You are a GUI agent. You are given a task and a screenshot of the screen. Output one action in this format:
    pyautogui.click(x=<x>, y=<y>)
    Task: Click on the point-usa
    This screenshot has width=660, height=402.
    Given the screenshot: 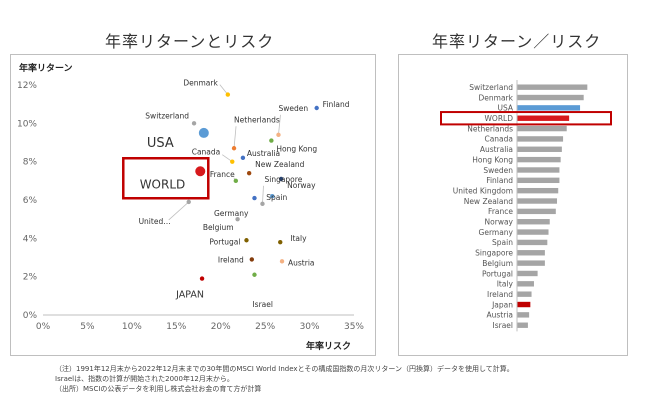 What is the action you would take?
    pyautogui.click(x=203, y=132)
    